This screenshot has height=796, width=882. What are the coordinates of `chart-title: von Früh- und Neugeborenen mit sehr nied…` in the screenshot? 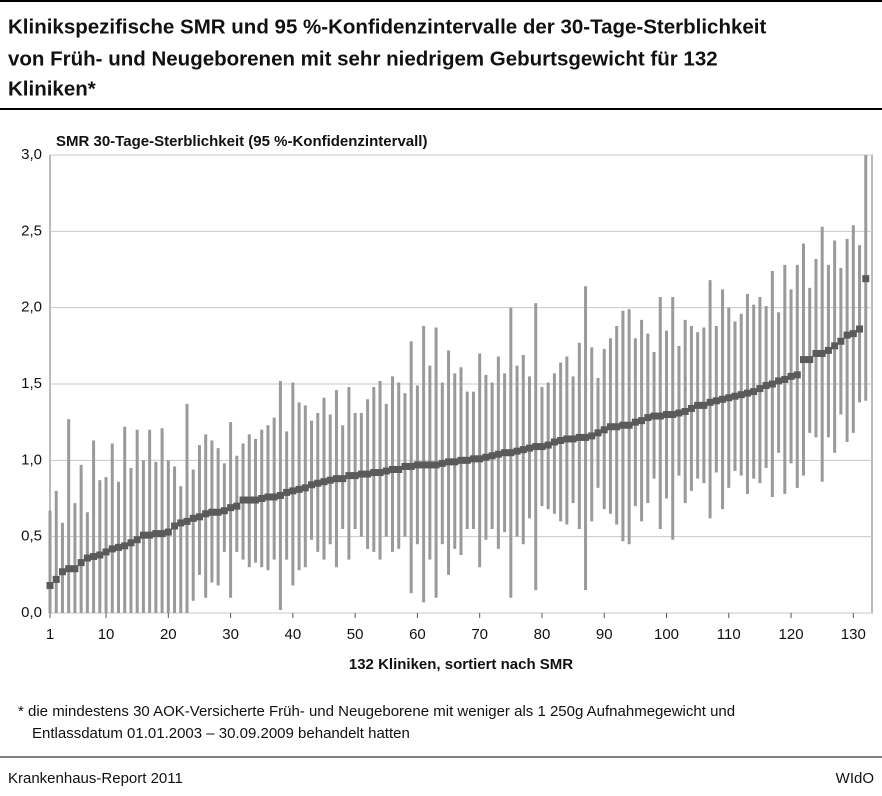 It's located at (363, 58).